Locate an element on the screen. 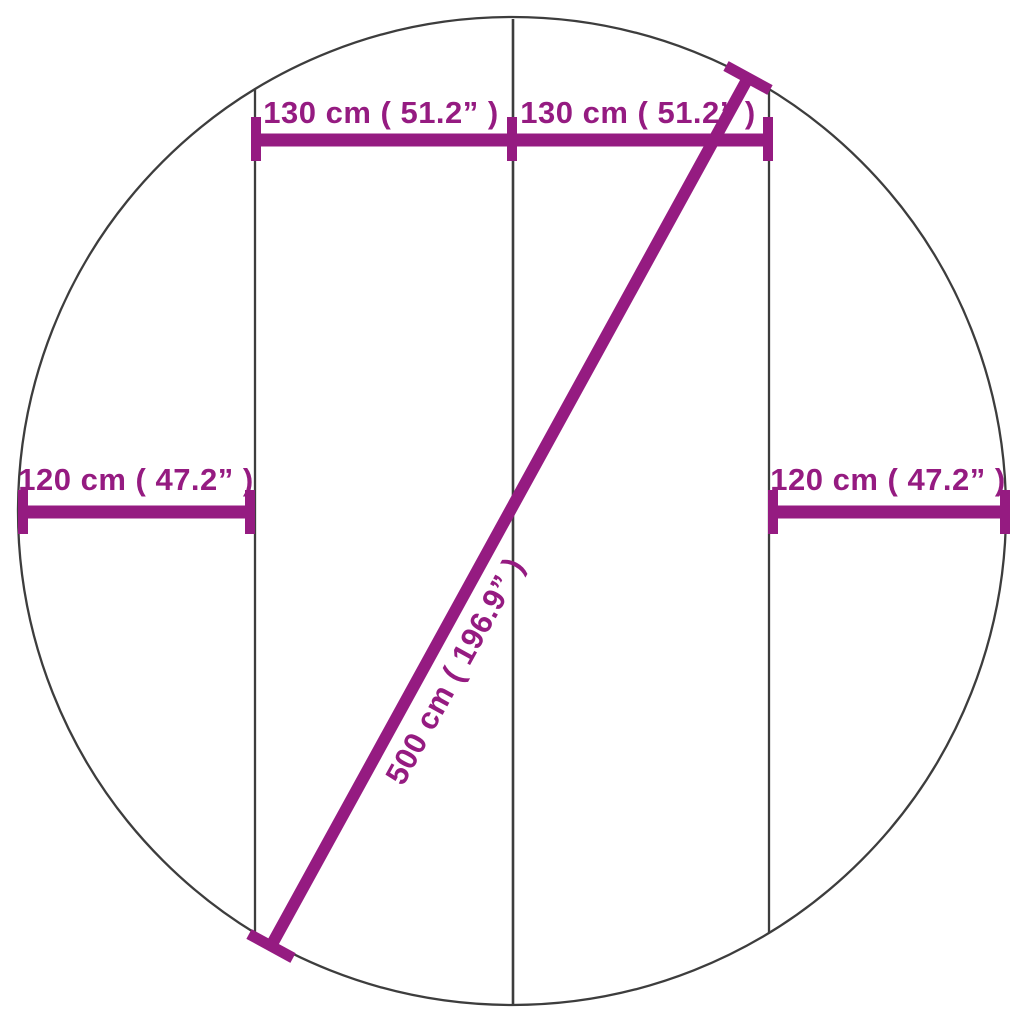  dimension-mid-right: 120 cm ( 47.2” ) is located at coordinates (889, 498).